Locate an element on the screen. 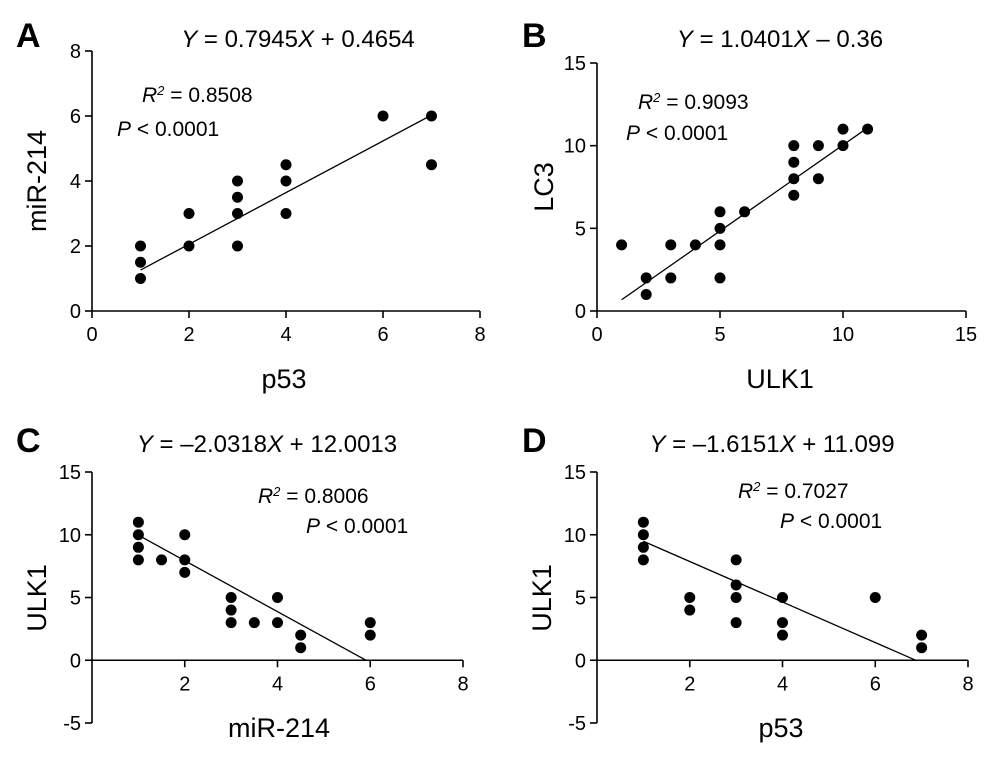  x-axis-label: p53 is located at coordinates (283, 379).